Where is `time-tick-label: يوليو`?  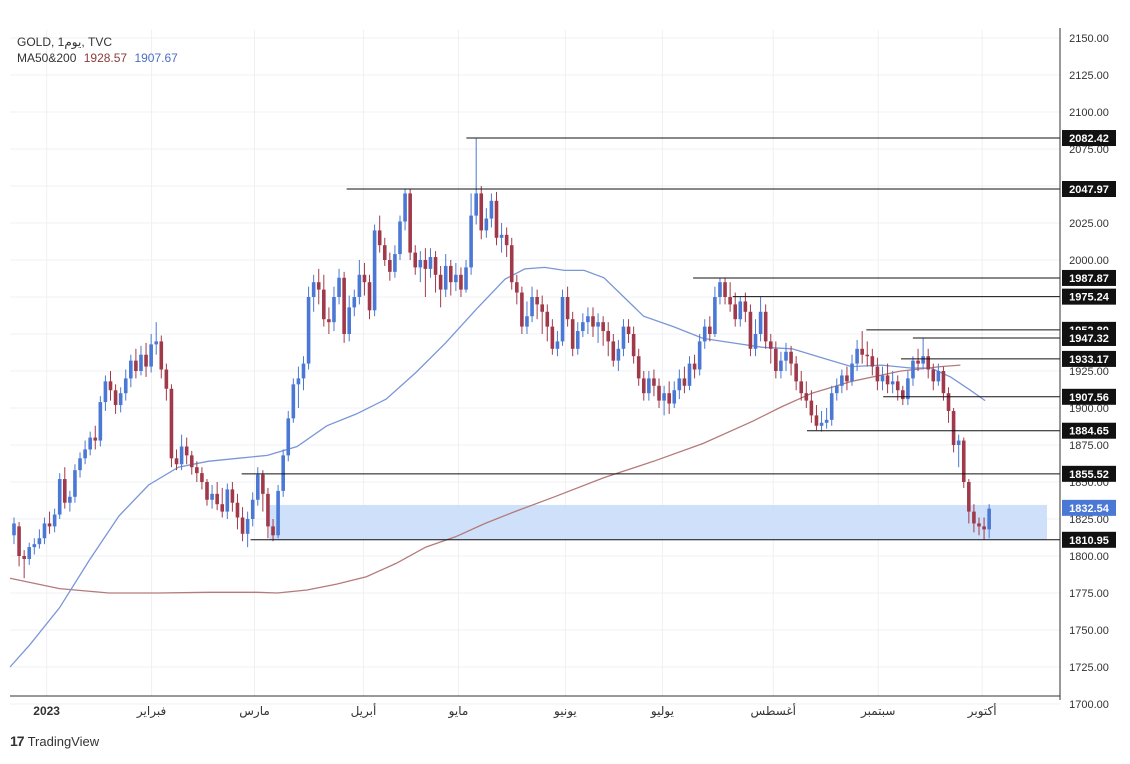 time-tick-label: يوليو is located at coordinates (662, 711).